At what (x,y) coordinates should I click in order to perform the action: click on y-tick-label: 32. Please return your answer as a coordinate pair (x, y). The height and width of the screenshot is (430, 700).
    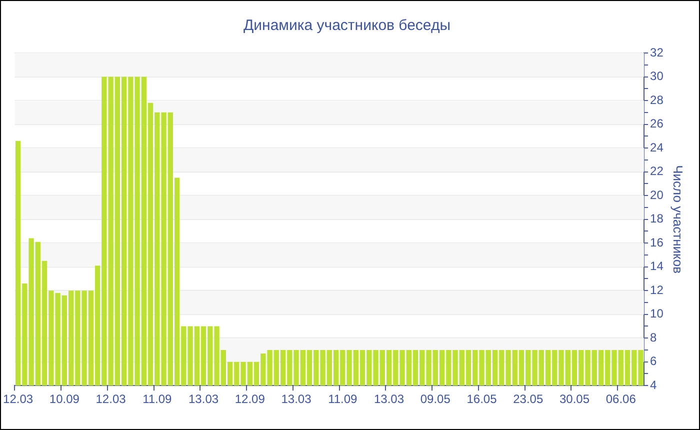
    Looking at the image, I should click on (657, 52).